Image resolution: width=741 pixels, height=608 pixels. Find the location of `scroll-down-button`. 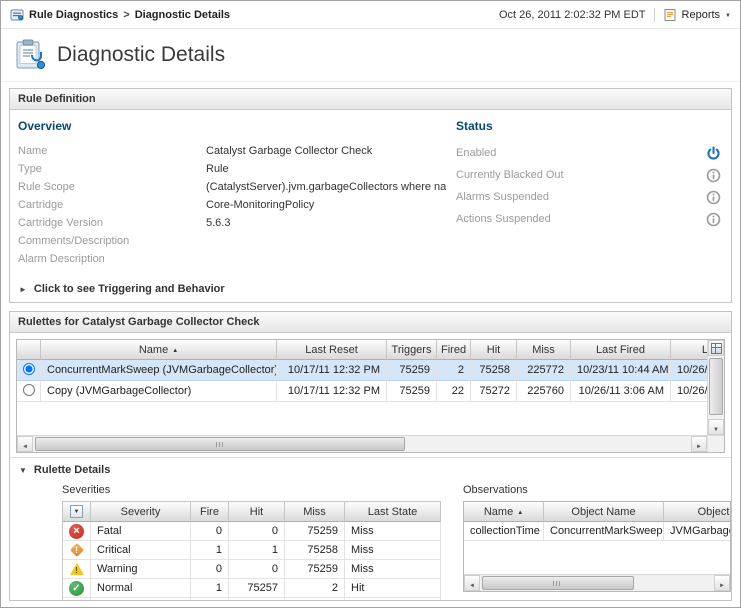

scroll-down-button is located at coordinates (716, 427).